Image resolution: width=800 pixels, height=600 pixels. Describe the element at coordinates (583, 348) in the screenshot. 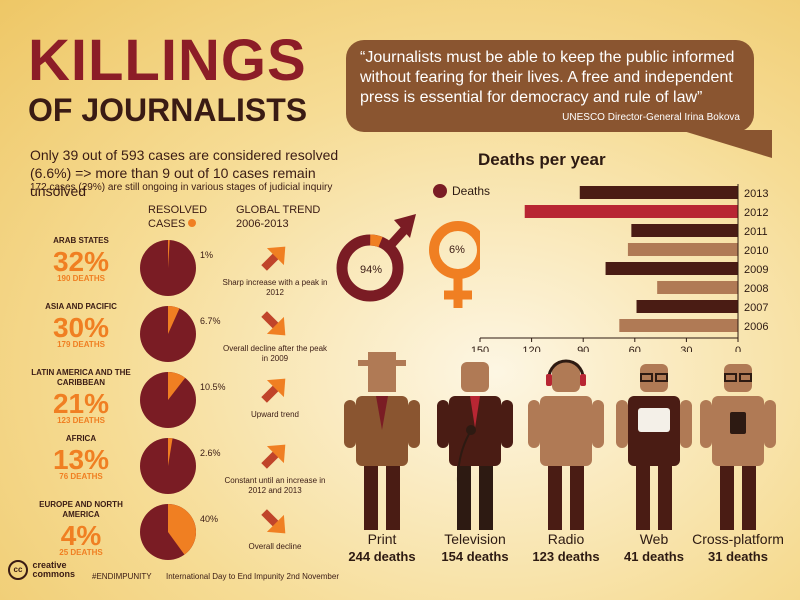

I see `x-tick-label: 90` at that location.